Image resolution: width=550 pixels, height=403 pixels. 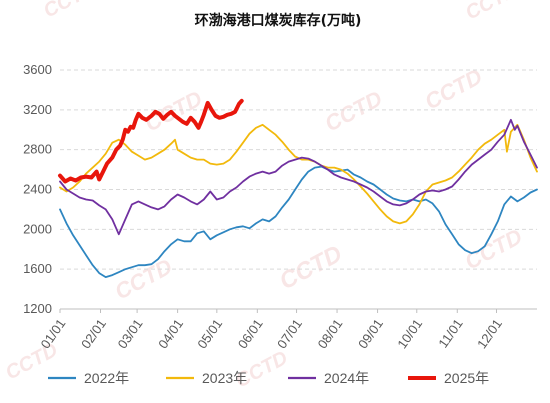 What do you see at coordinates (106, 378) in the screenshot?
I see `legend-label: 2022年` at bounding box center [106, 378].